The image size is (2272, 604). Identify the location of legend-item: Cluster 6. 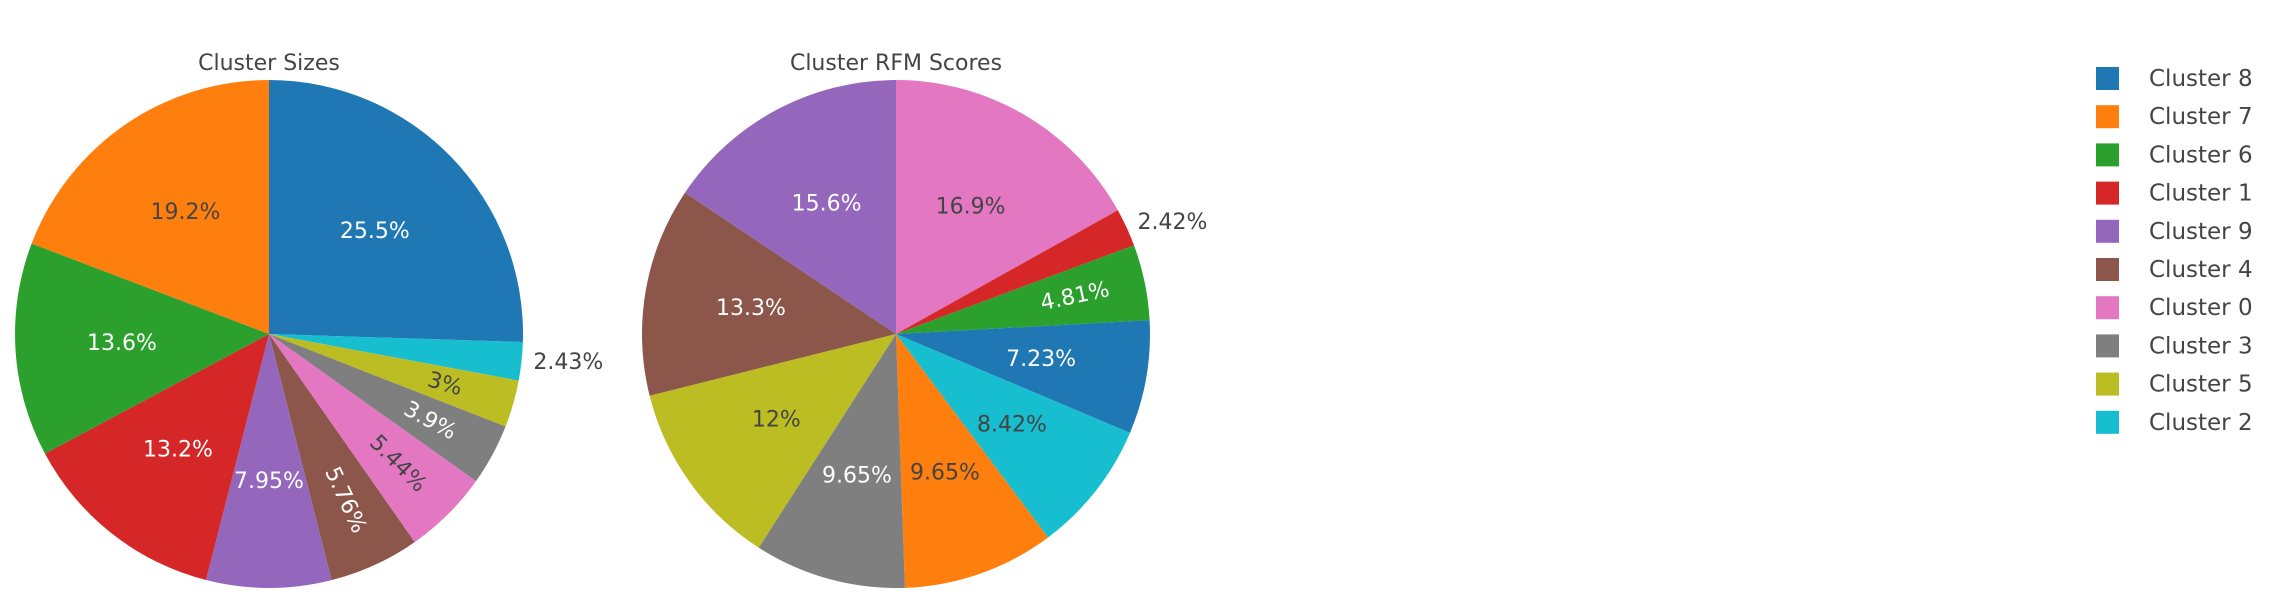
(2174, 155).